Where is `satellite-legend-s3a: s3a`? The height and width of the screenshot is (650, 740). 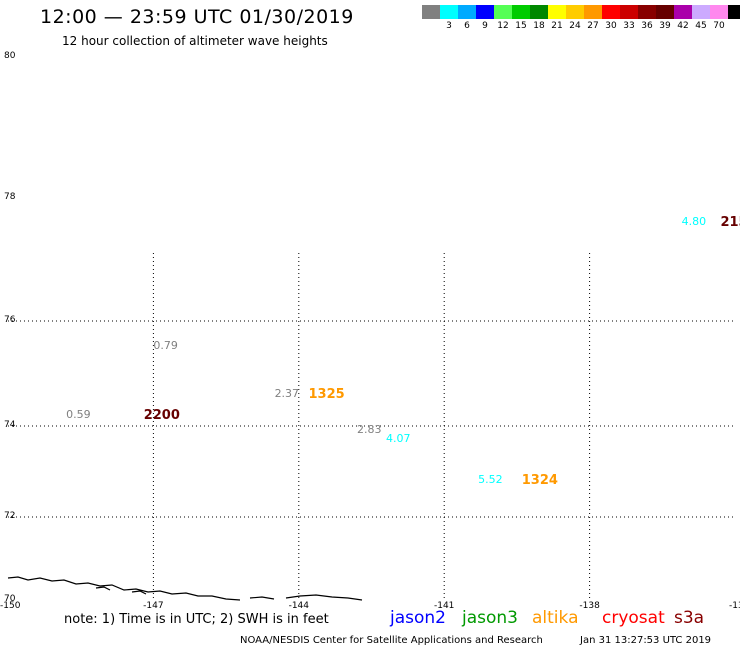
satellite-legend-s3a: s3a is located at coordinates (689, 618).